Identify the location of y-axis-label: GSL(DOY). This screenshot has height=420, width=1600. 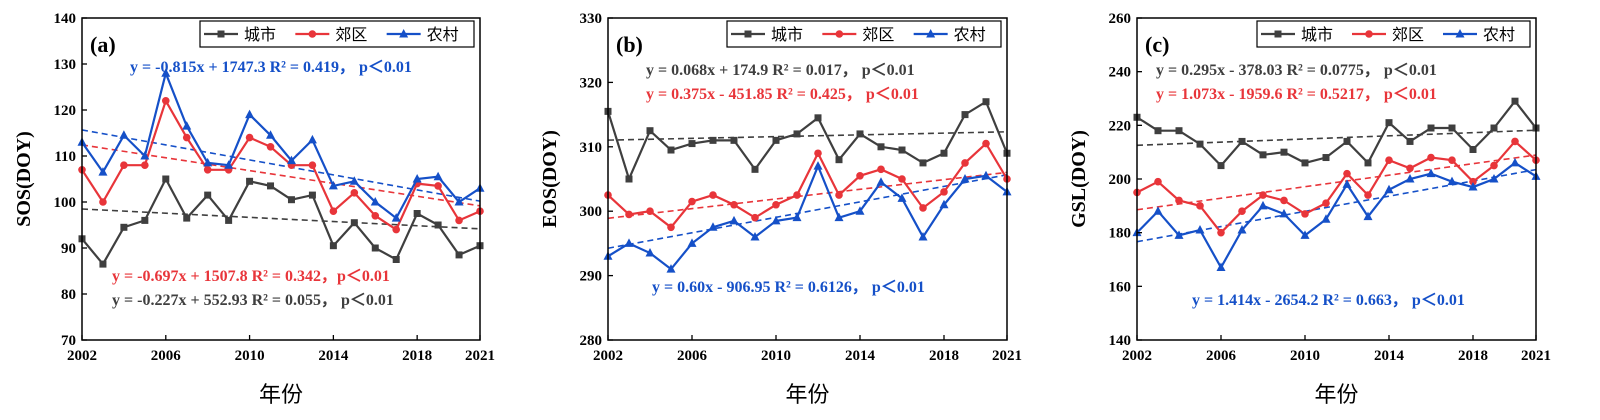
(1079, 179).